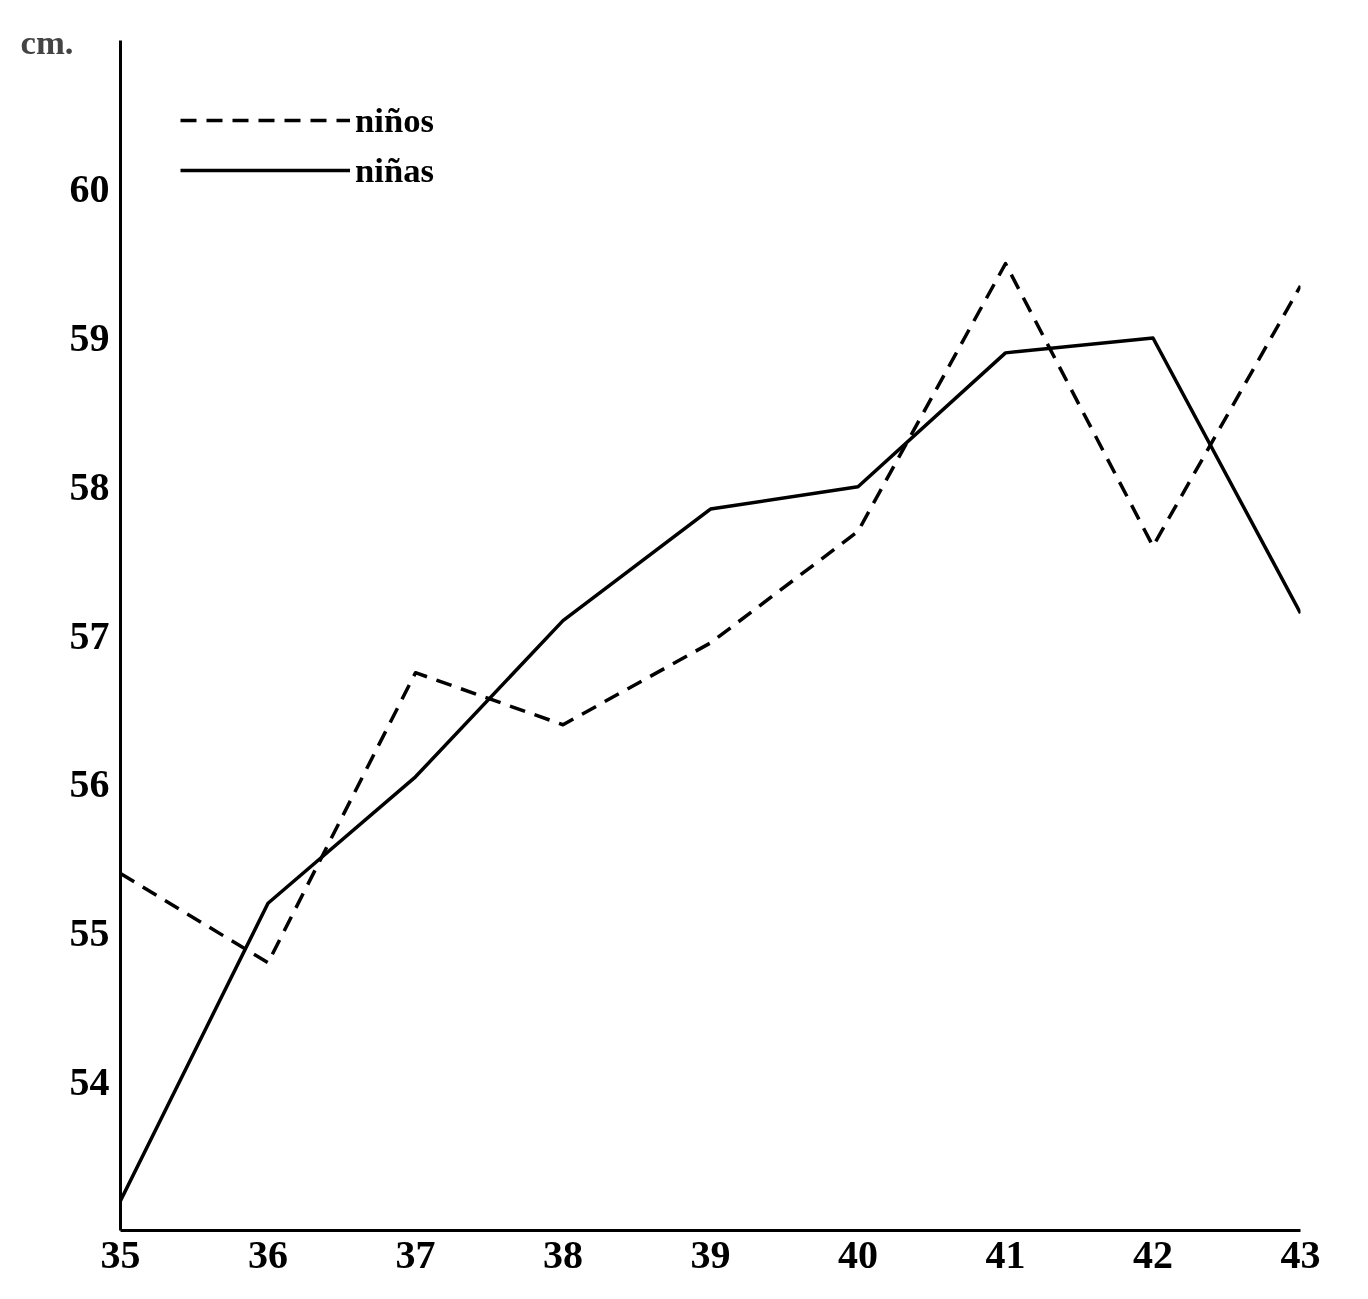 The height and width of the screenshot is (1299, 1368). Describe the element at coordinates (89, 932) in the screenshot. I see `y-tick-label: 55` at that location.